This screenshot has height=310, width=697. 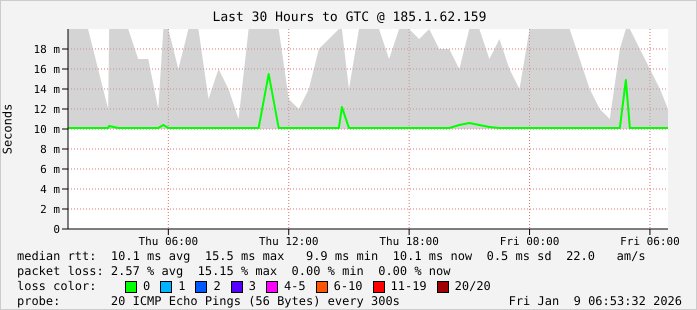 What do you see at coordinates (50, 169) in the screenshot?
I see `y-tick-label: 6 m` at bounding box center [50, 169].